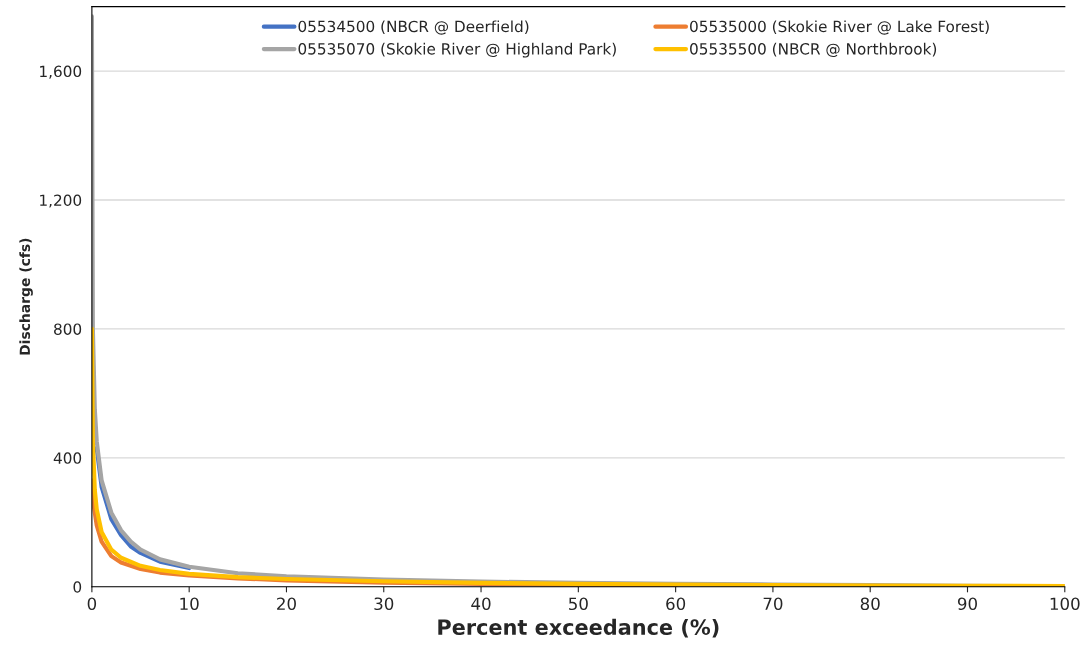 The height and width of the screenshot is (663, 1081). Describe the element at coordinates (1065, 604) in the screenshot. I see `x-tick-label: 100` at that location.